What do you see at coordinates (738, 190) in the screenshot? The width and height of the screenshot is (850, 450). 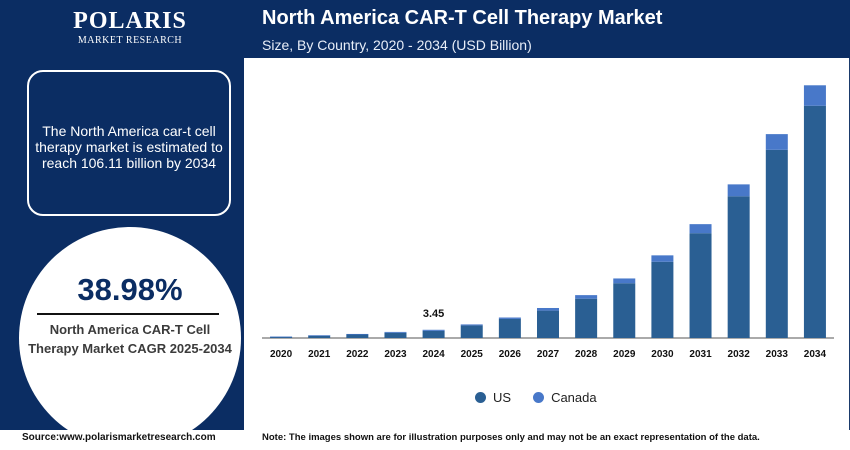 I see `bar-canada-2032` at bounding box center [738, 190].